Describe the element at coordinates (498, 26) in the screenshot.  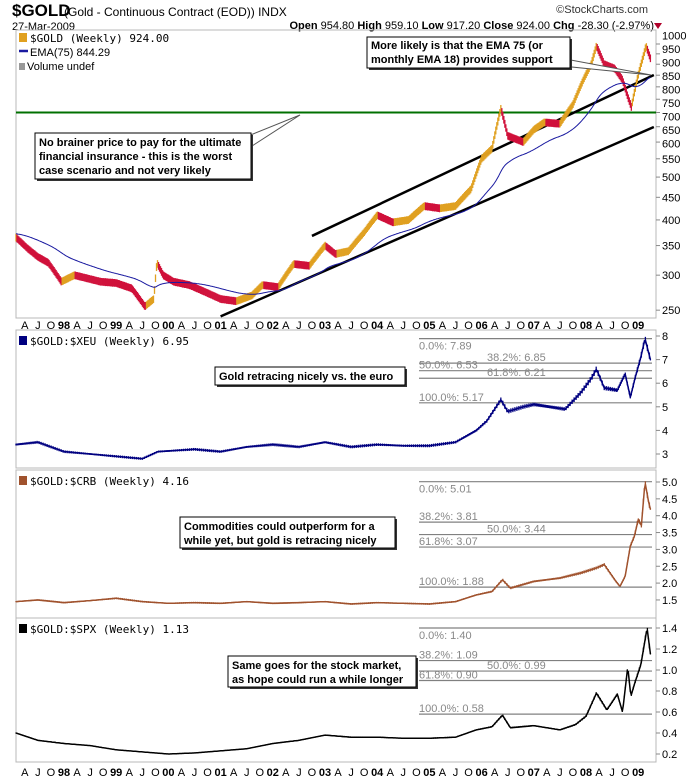
I see `close-label: Close` at that location.